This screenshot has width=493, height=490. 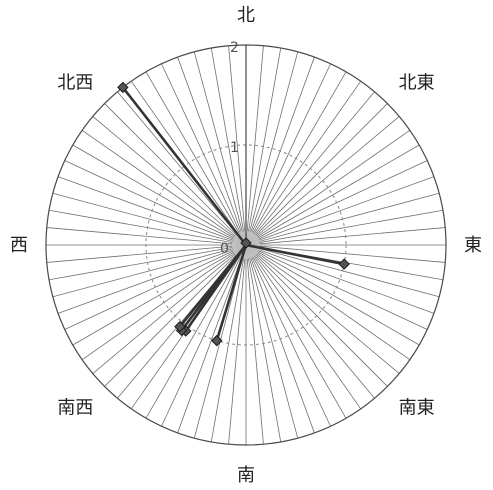 I want to click on axis-tick-label: 0, so click(x=224, y=249).